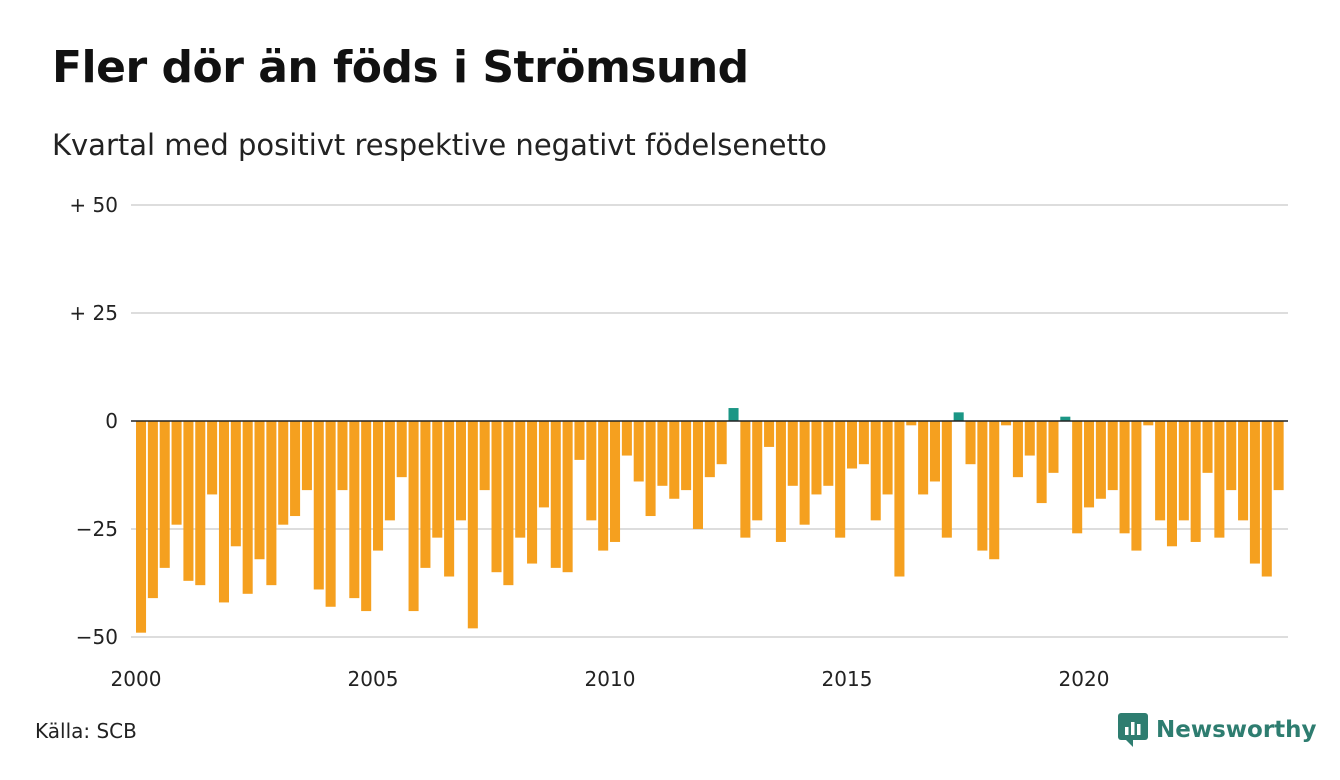 The image size is (1340, 780). What do you see at coordinates (373, 679) in the screenshot?
I see `x-tick-label: 2005` at bounding box center [373, 679].